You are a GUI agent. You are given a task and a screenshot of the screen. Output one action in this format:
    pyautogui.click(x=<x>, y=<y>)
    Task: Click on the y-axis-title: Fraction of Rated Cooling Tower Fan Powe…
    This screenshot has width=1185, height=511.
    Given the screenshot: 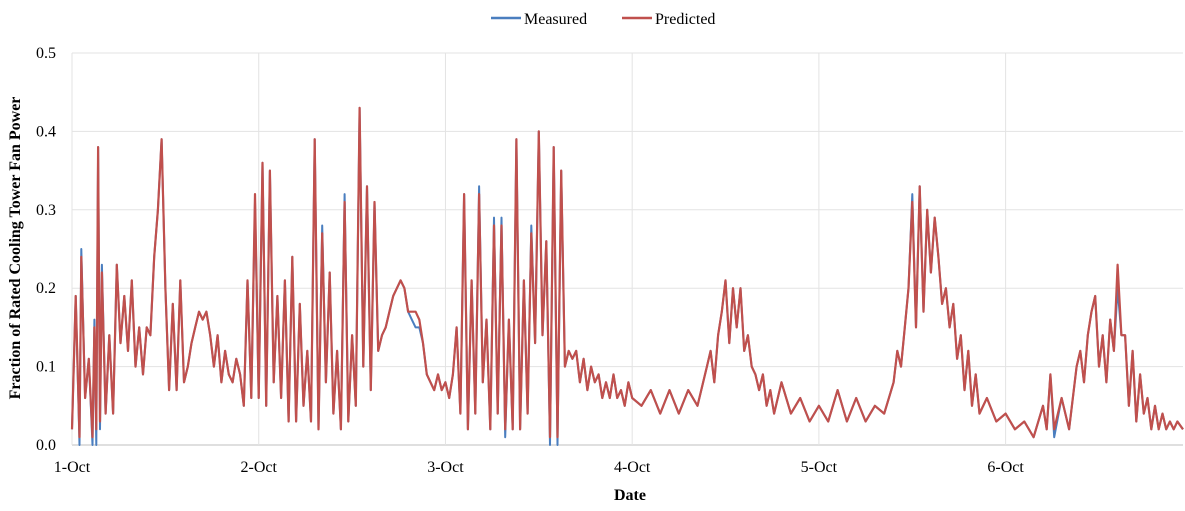 What is the action you would take?
    pyautogui.click(x=15, y=248)
    